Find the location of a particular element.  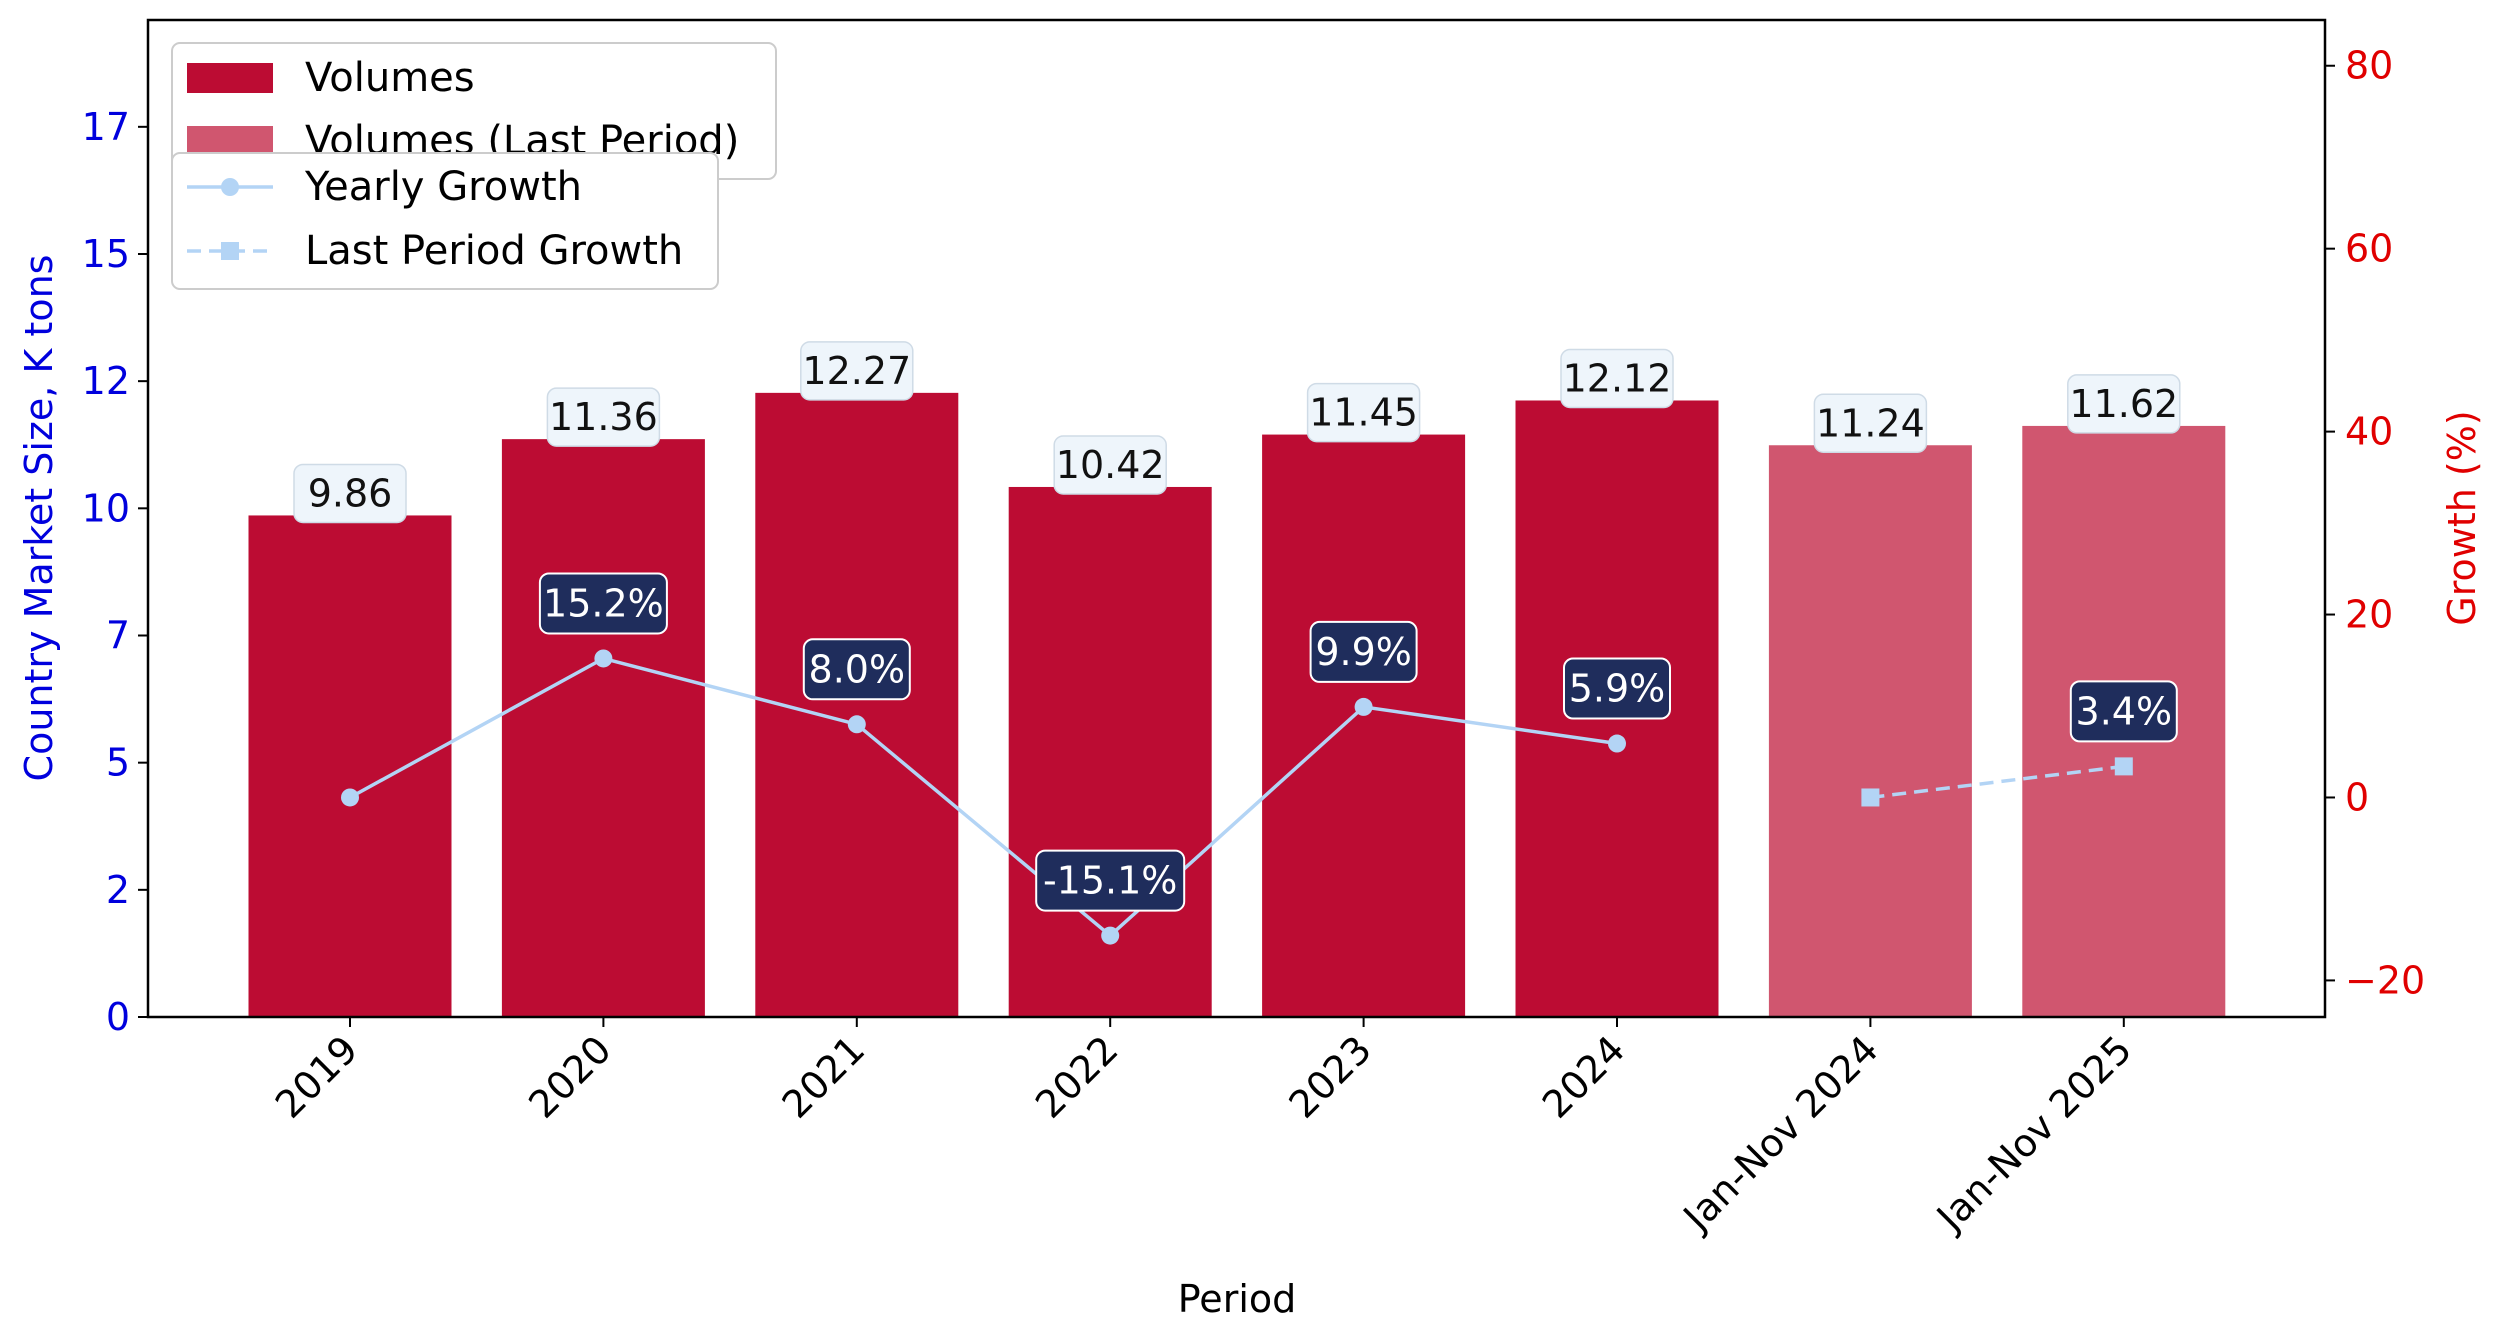

legend-label: Yearly Growth is located at coordinates (443, 187).